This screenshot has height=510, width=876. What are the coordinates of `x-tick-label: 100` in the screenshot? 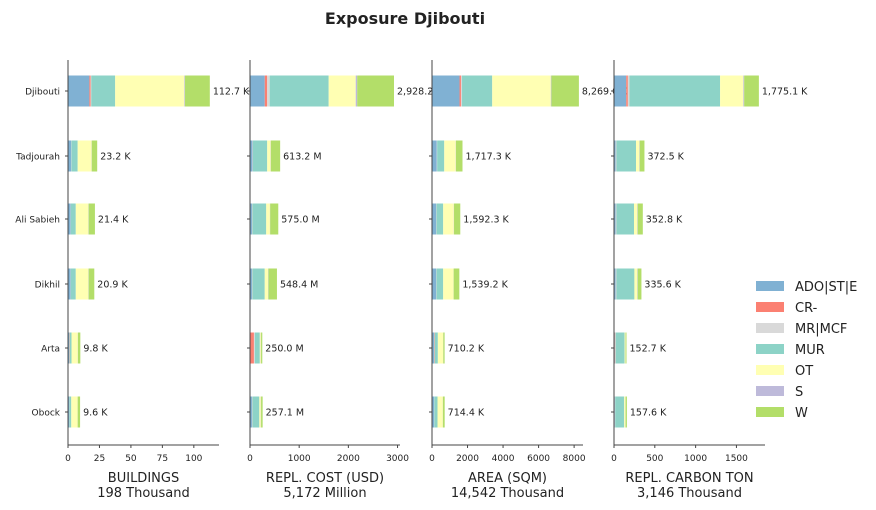 It's located at (193, 459).